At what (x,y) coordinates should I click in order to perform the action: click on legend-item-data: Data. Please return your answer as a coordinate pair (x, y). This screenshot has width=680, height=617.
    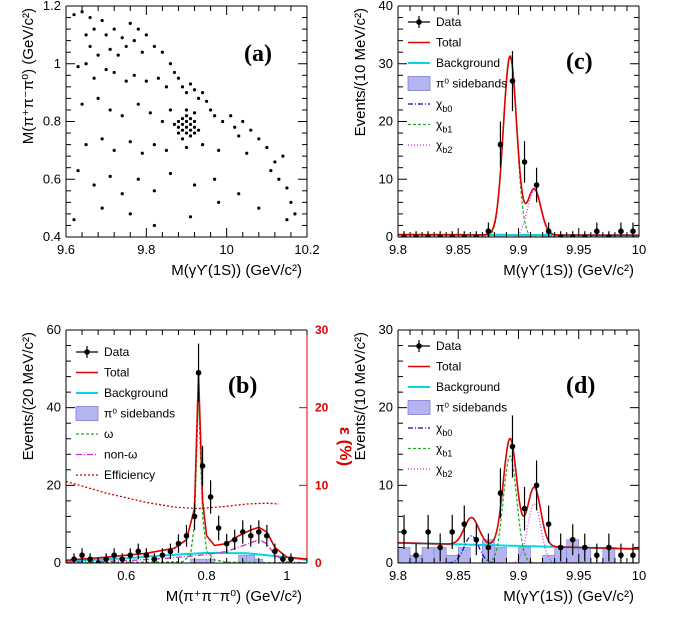
    Looking at the image, I should click on (103, 352).